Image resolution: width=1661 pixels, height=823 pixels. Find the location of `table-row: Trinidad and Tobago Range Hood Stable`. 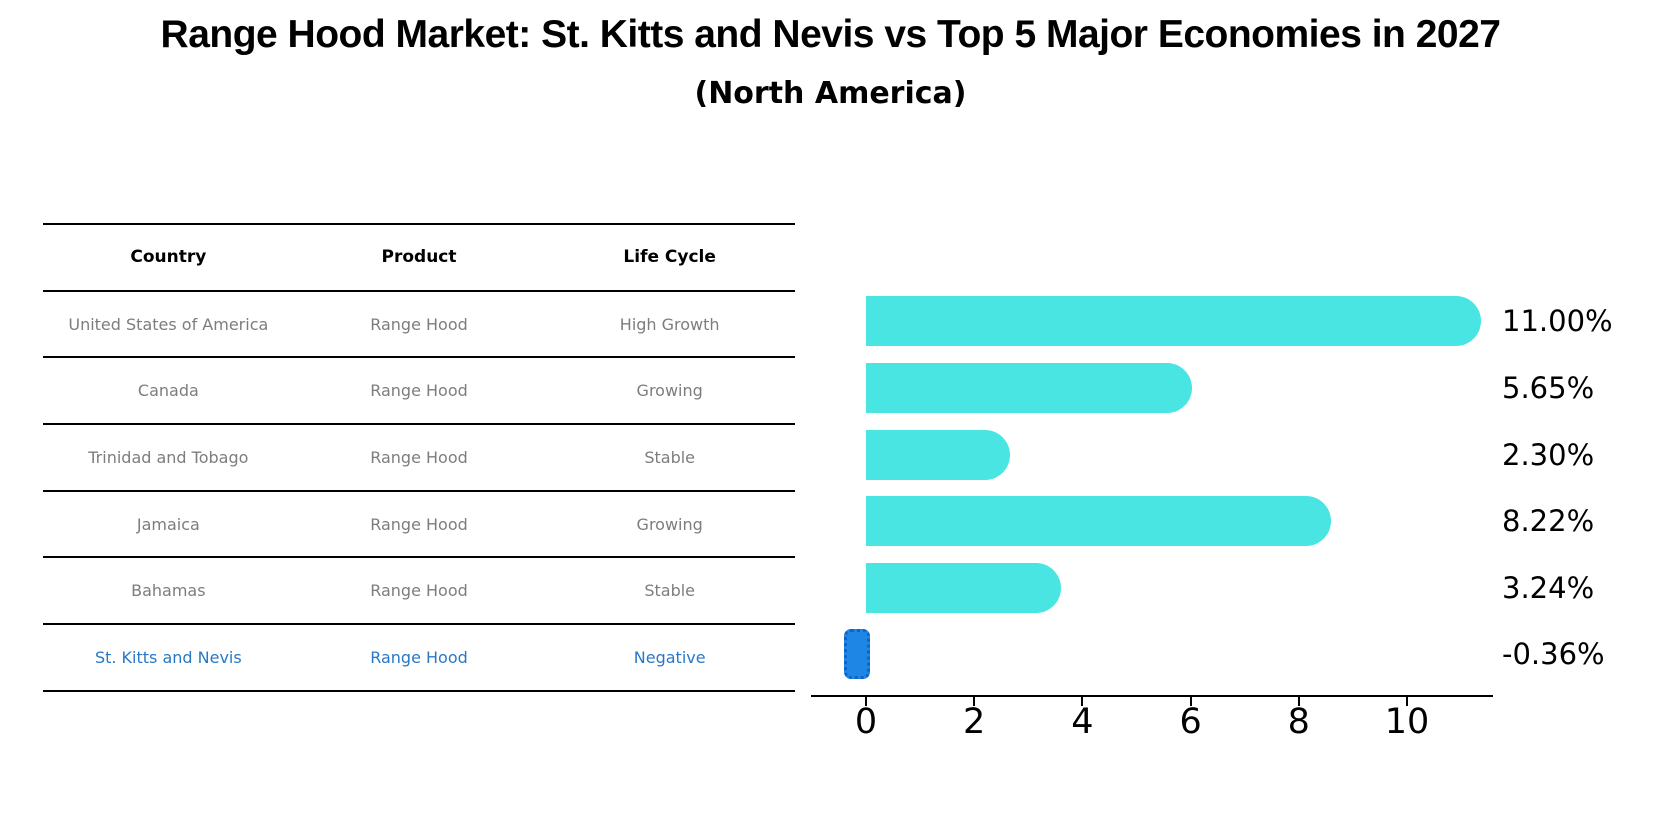

table-row: Trinidad and Tobago Range Hood Stable is located at coordinates (419, 458).